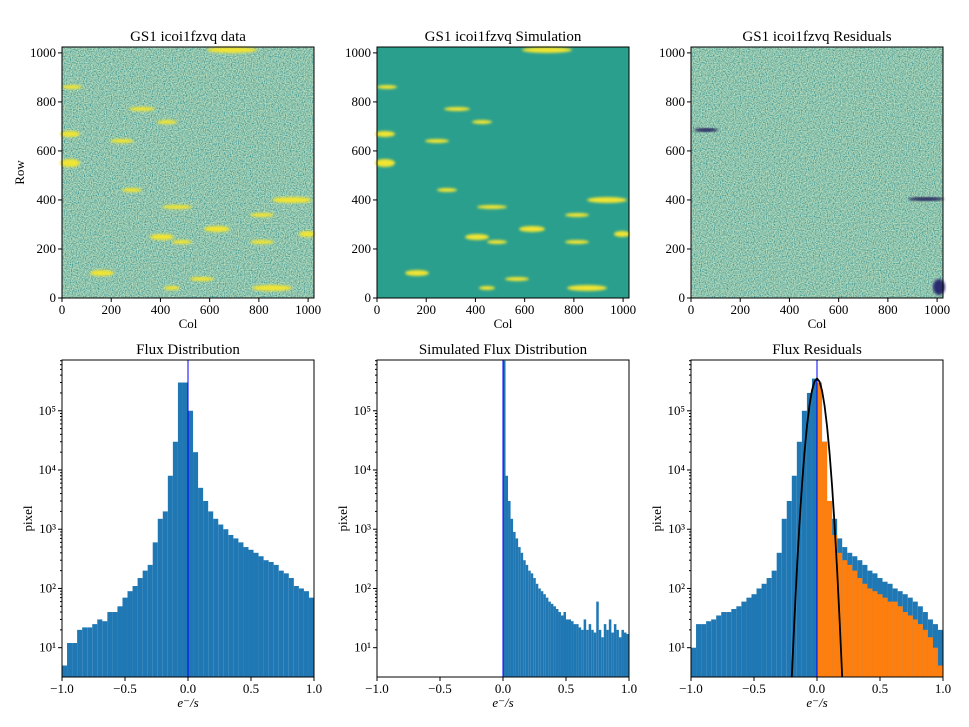  What do you see at coordinates (818, 172) in the screenshot?
I see `residuals-image` at bounding box center [818, 172].